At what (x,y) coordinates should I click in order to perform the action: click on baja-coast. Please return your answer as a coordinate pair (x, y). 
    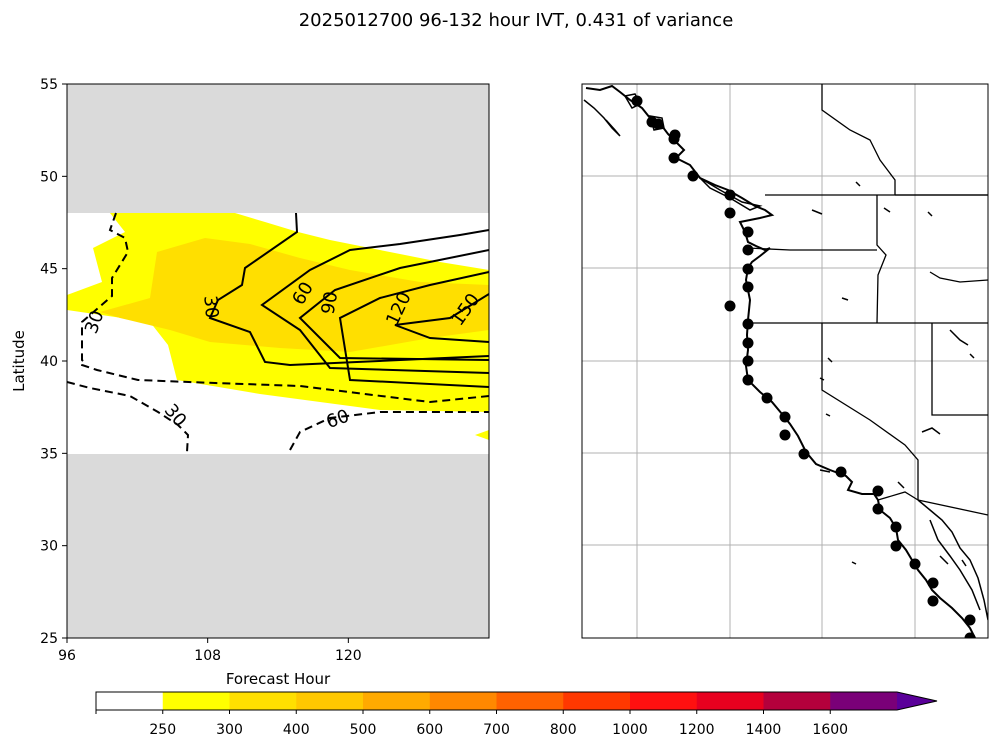
    Looking at the image, I should click on (952, 560).